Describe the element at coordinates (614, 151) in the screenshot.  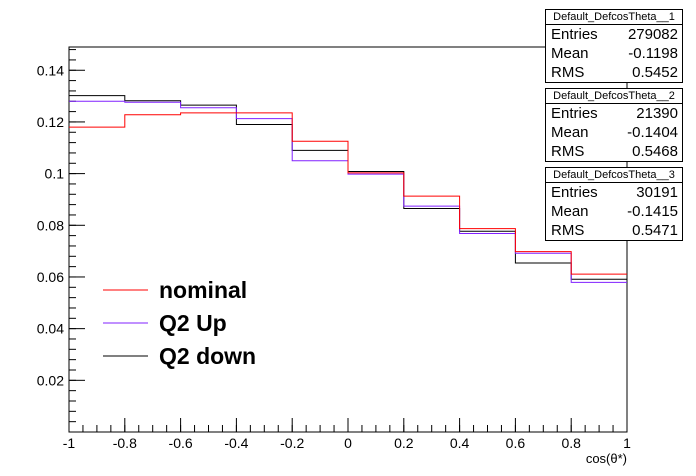
I see `stats-row-rms: RMS 0.5468` at that location.